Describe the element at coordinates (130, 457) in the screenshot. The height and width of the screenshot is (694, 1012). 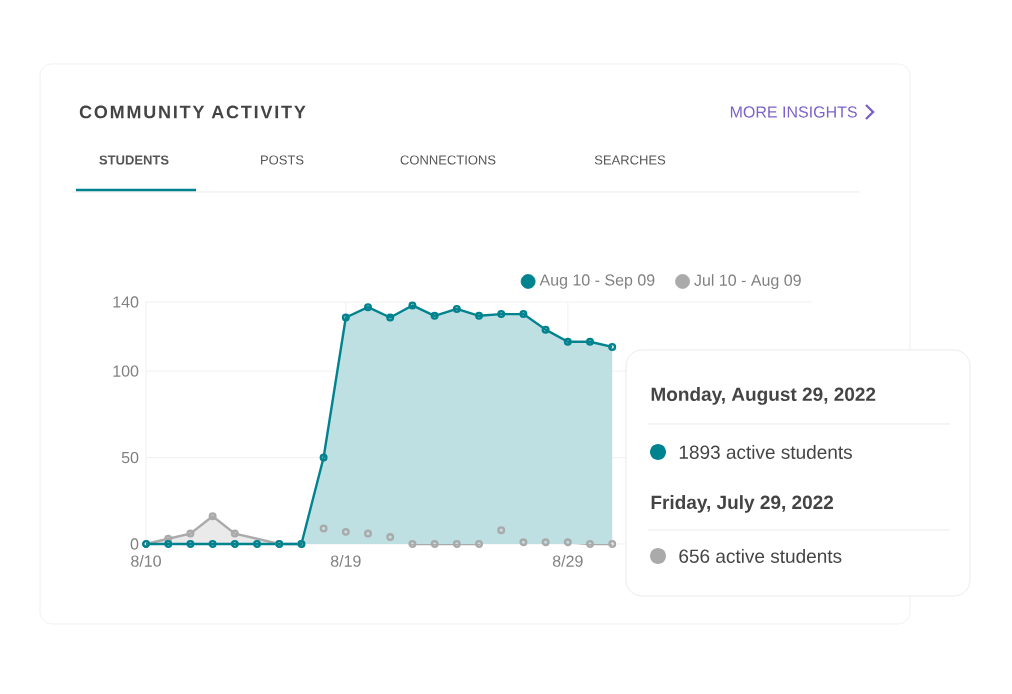
I see `y-tick-label: 50` at that location.